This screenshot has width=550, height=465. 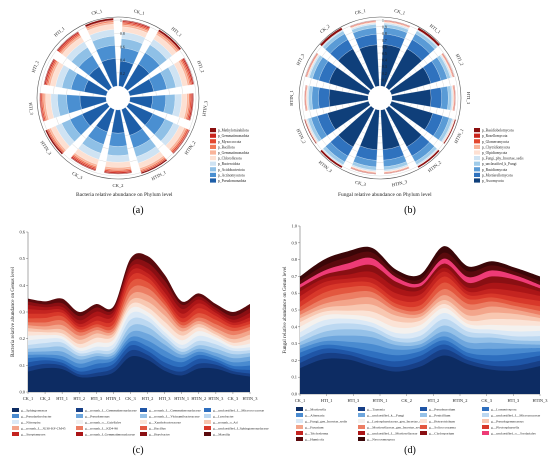 I want to click on legend-entry: g__Pseudarthrobacter, so click(x=36, y=417).